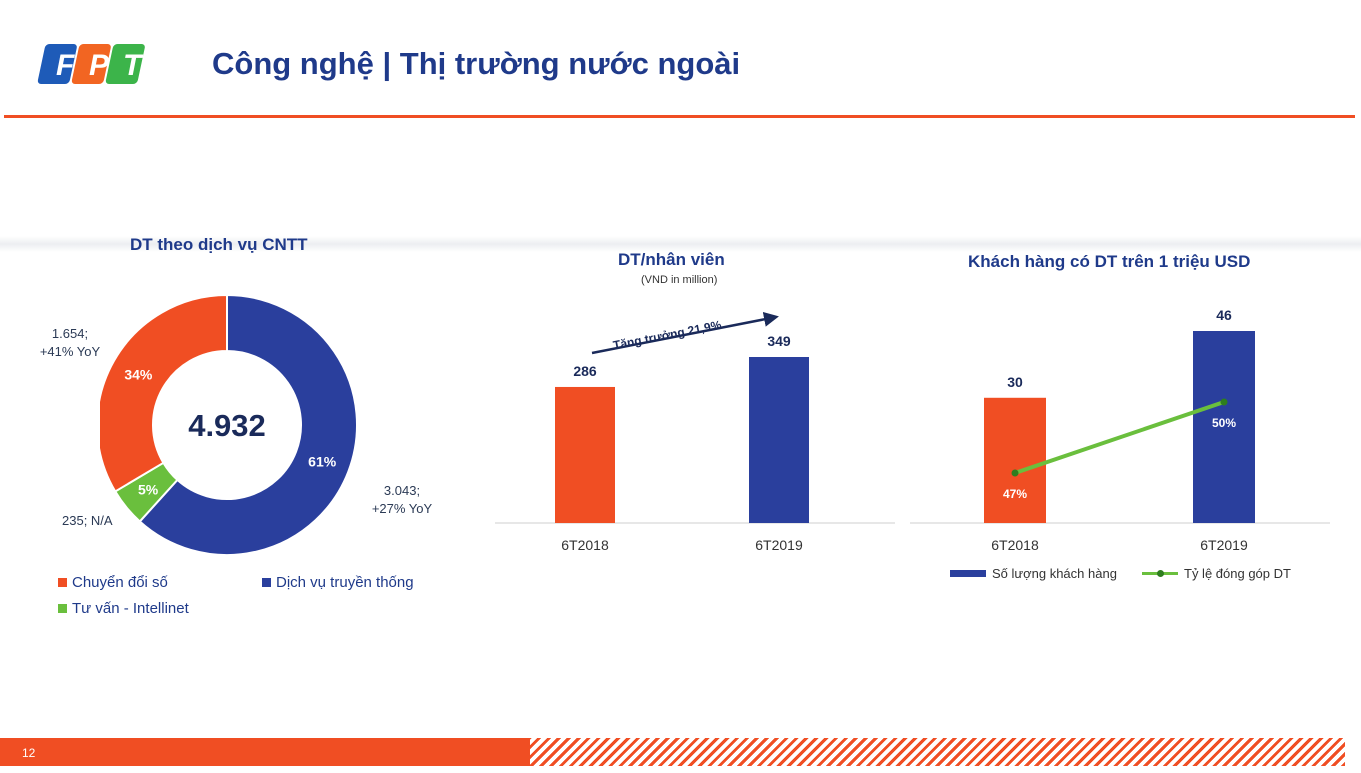  Describe the element at coordinates (130, 608) in the screenshot. I see `legend-label-tu-van: Tư vấn - Intellinet` at that location.